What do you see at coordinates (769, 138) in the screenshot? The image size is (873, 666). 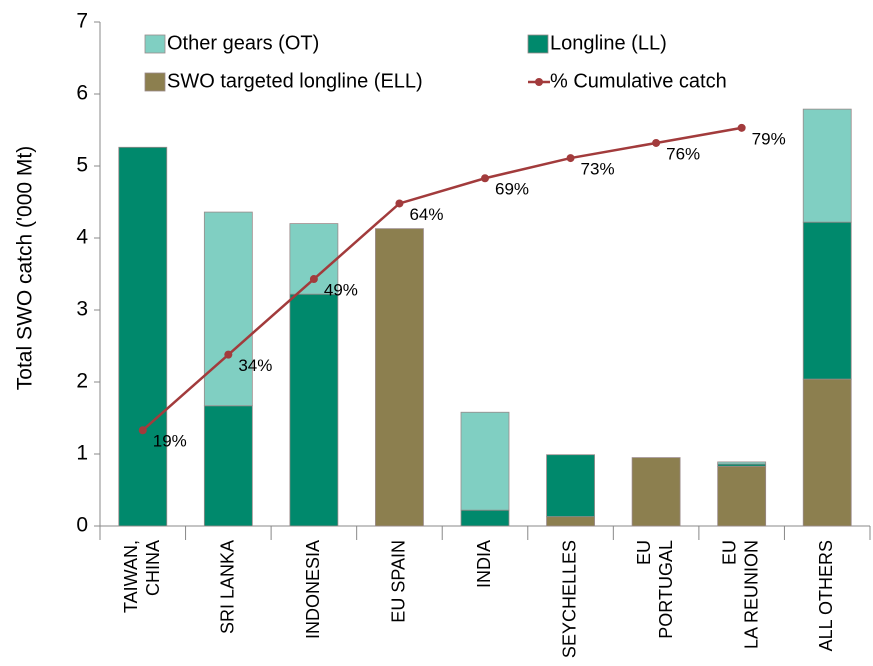 I see `data-label: 79%` at bounding box center [769, 138].